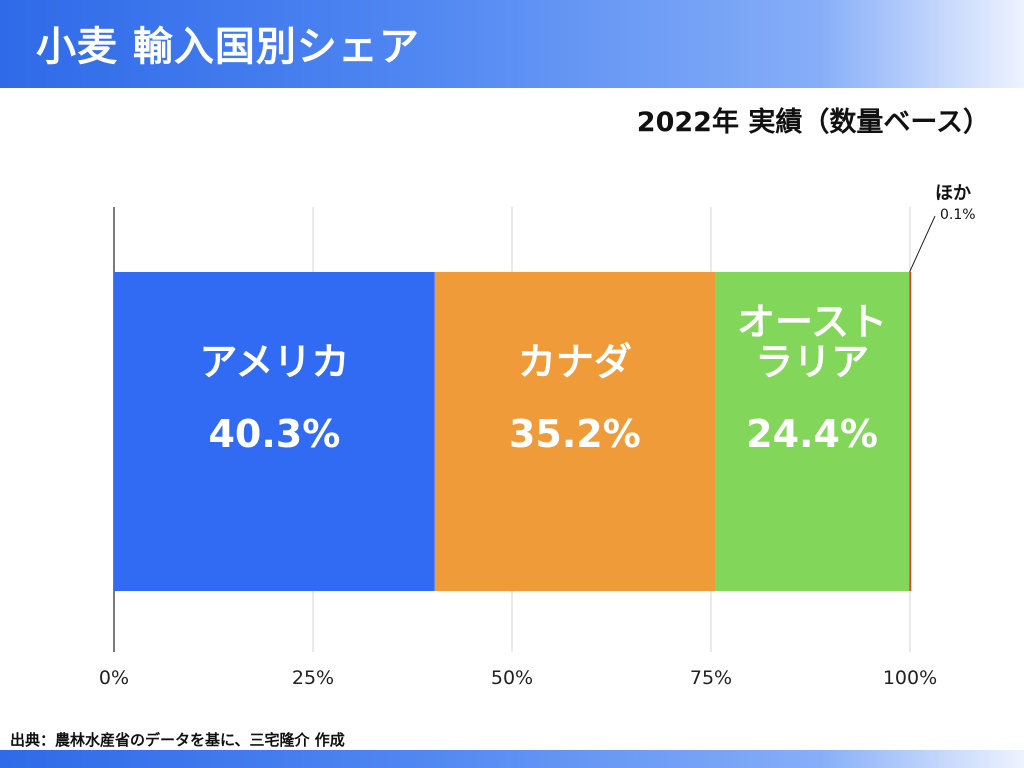 The height and width of the screenshot is (768, 1024). I want to click on chart-subtitle: 2022年 実績（数量ベース）, so click(813, 122).